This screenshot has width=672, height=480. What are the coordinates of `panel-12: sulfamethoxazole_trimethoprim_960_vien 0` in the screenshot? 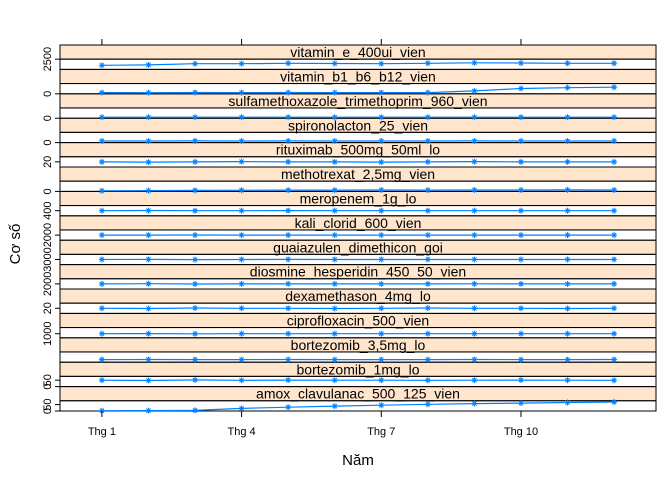 It's located at (349, 107).